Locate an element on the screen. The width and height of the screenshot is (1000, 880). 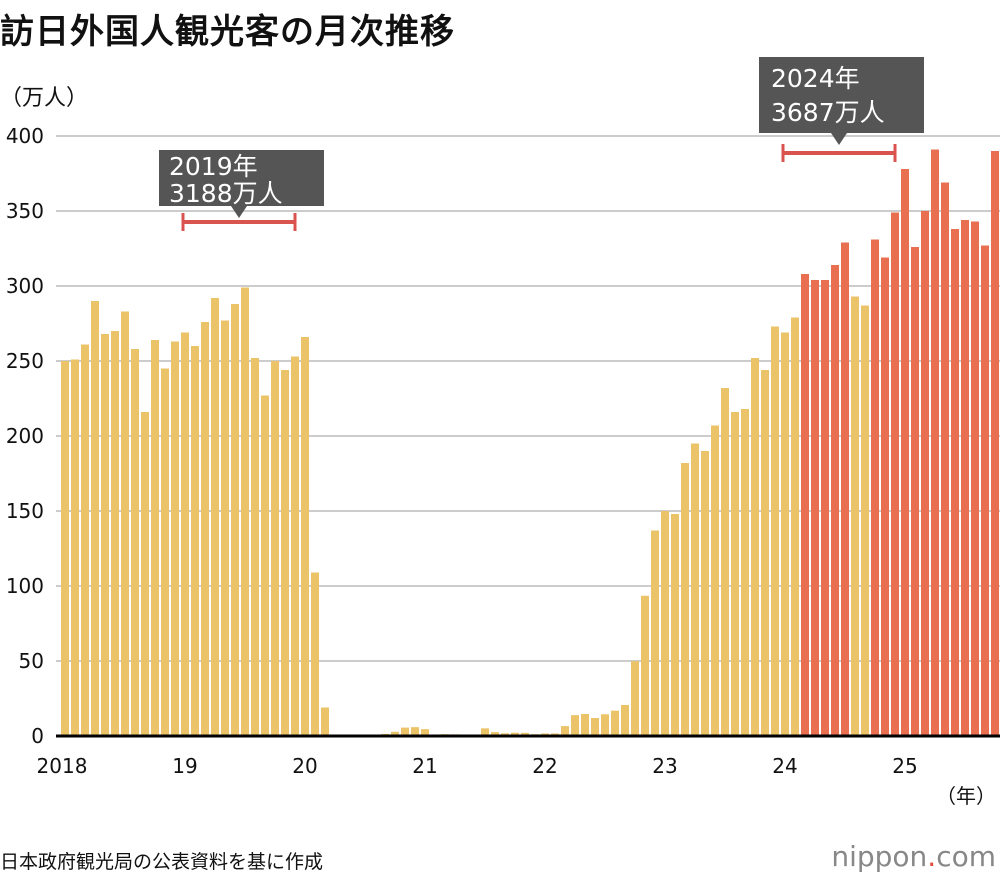
annotation-year: 2019年 is located at coordinates (213, 166).